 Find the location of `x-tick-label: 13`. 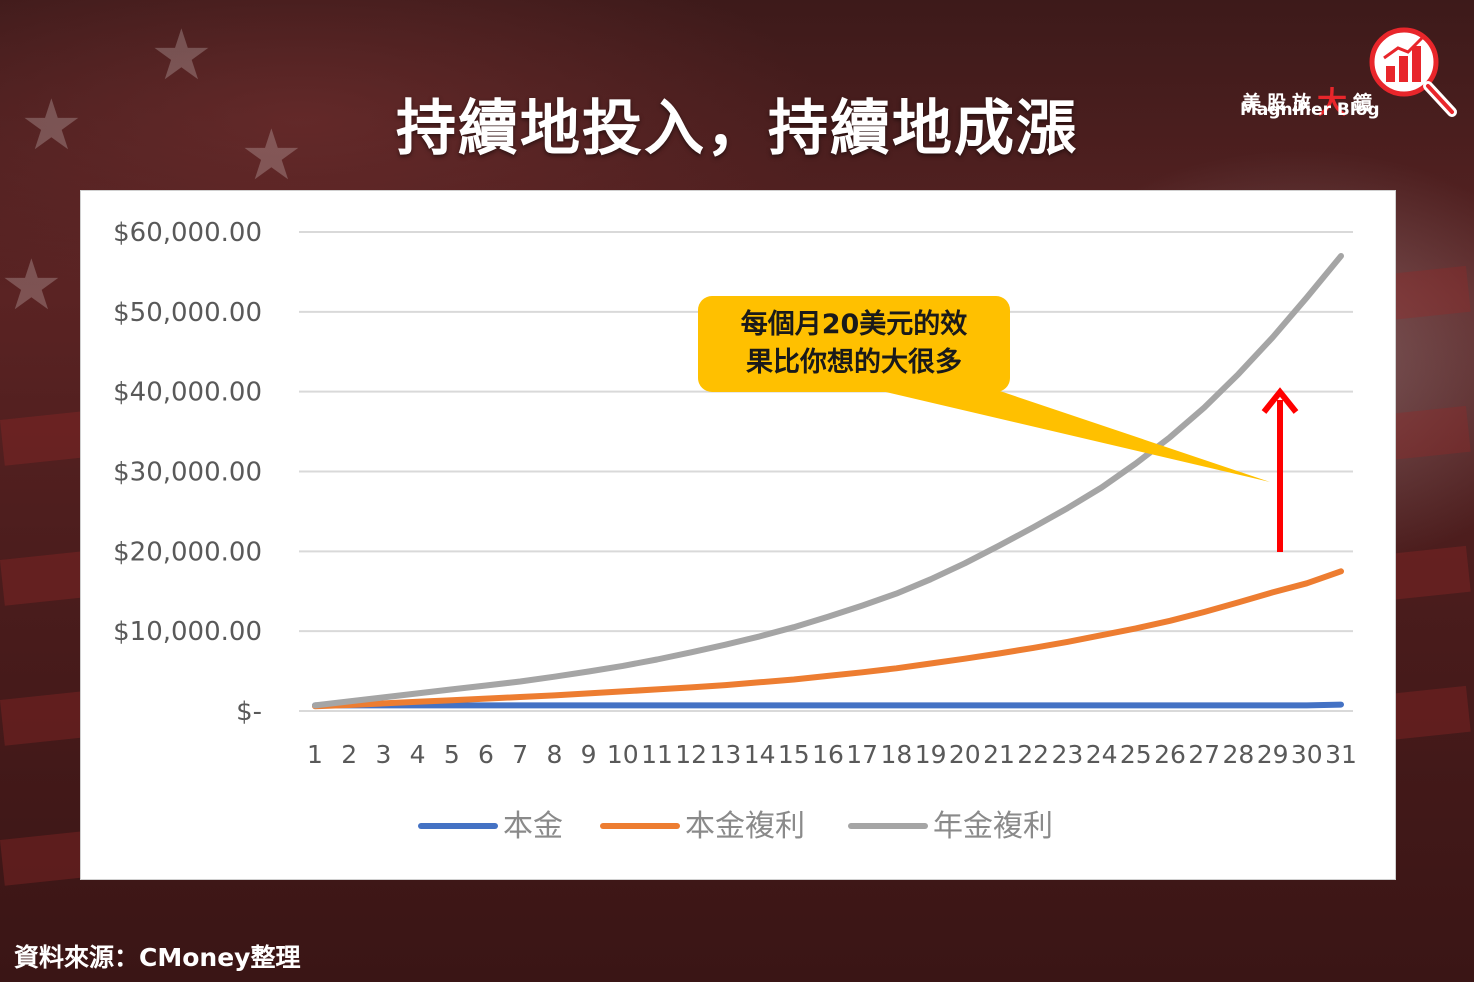

x-tick-label: 13 is located at coordinates (725, 754).